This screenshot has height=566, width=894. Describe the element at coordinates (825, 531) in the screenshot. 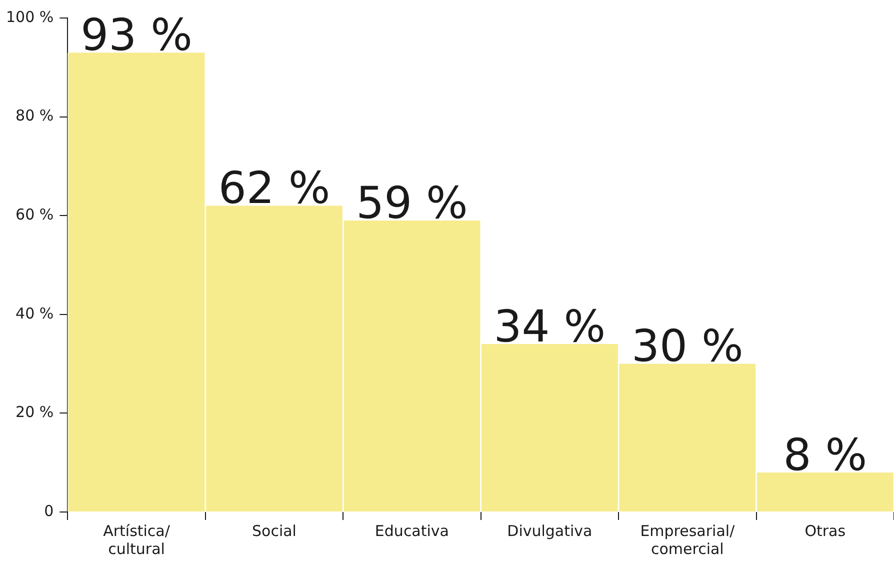

I see `x-tick-label: Otras` at that location.